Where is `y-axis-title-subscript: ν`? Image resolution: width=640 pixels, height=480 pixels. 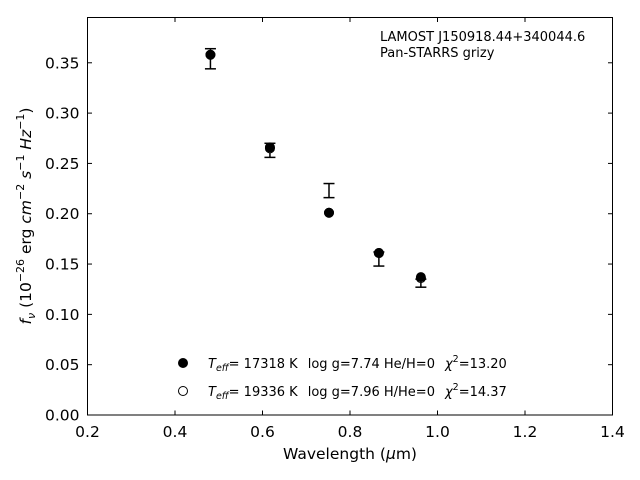
y-axis-title-subscript: ν is located at coordinates (31, 316).